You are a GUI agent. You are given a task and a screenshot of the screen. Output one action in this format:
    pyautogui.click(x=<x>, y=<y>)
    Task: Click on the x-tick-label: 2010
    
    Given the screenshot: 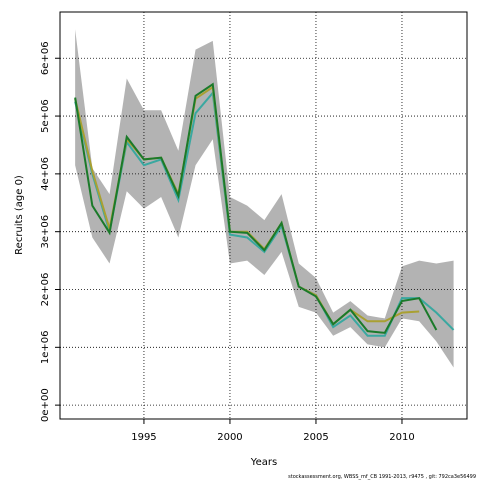 What is the action you would take?
    pyautogui.click(x=401, y=437)
    